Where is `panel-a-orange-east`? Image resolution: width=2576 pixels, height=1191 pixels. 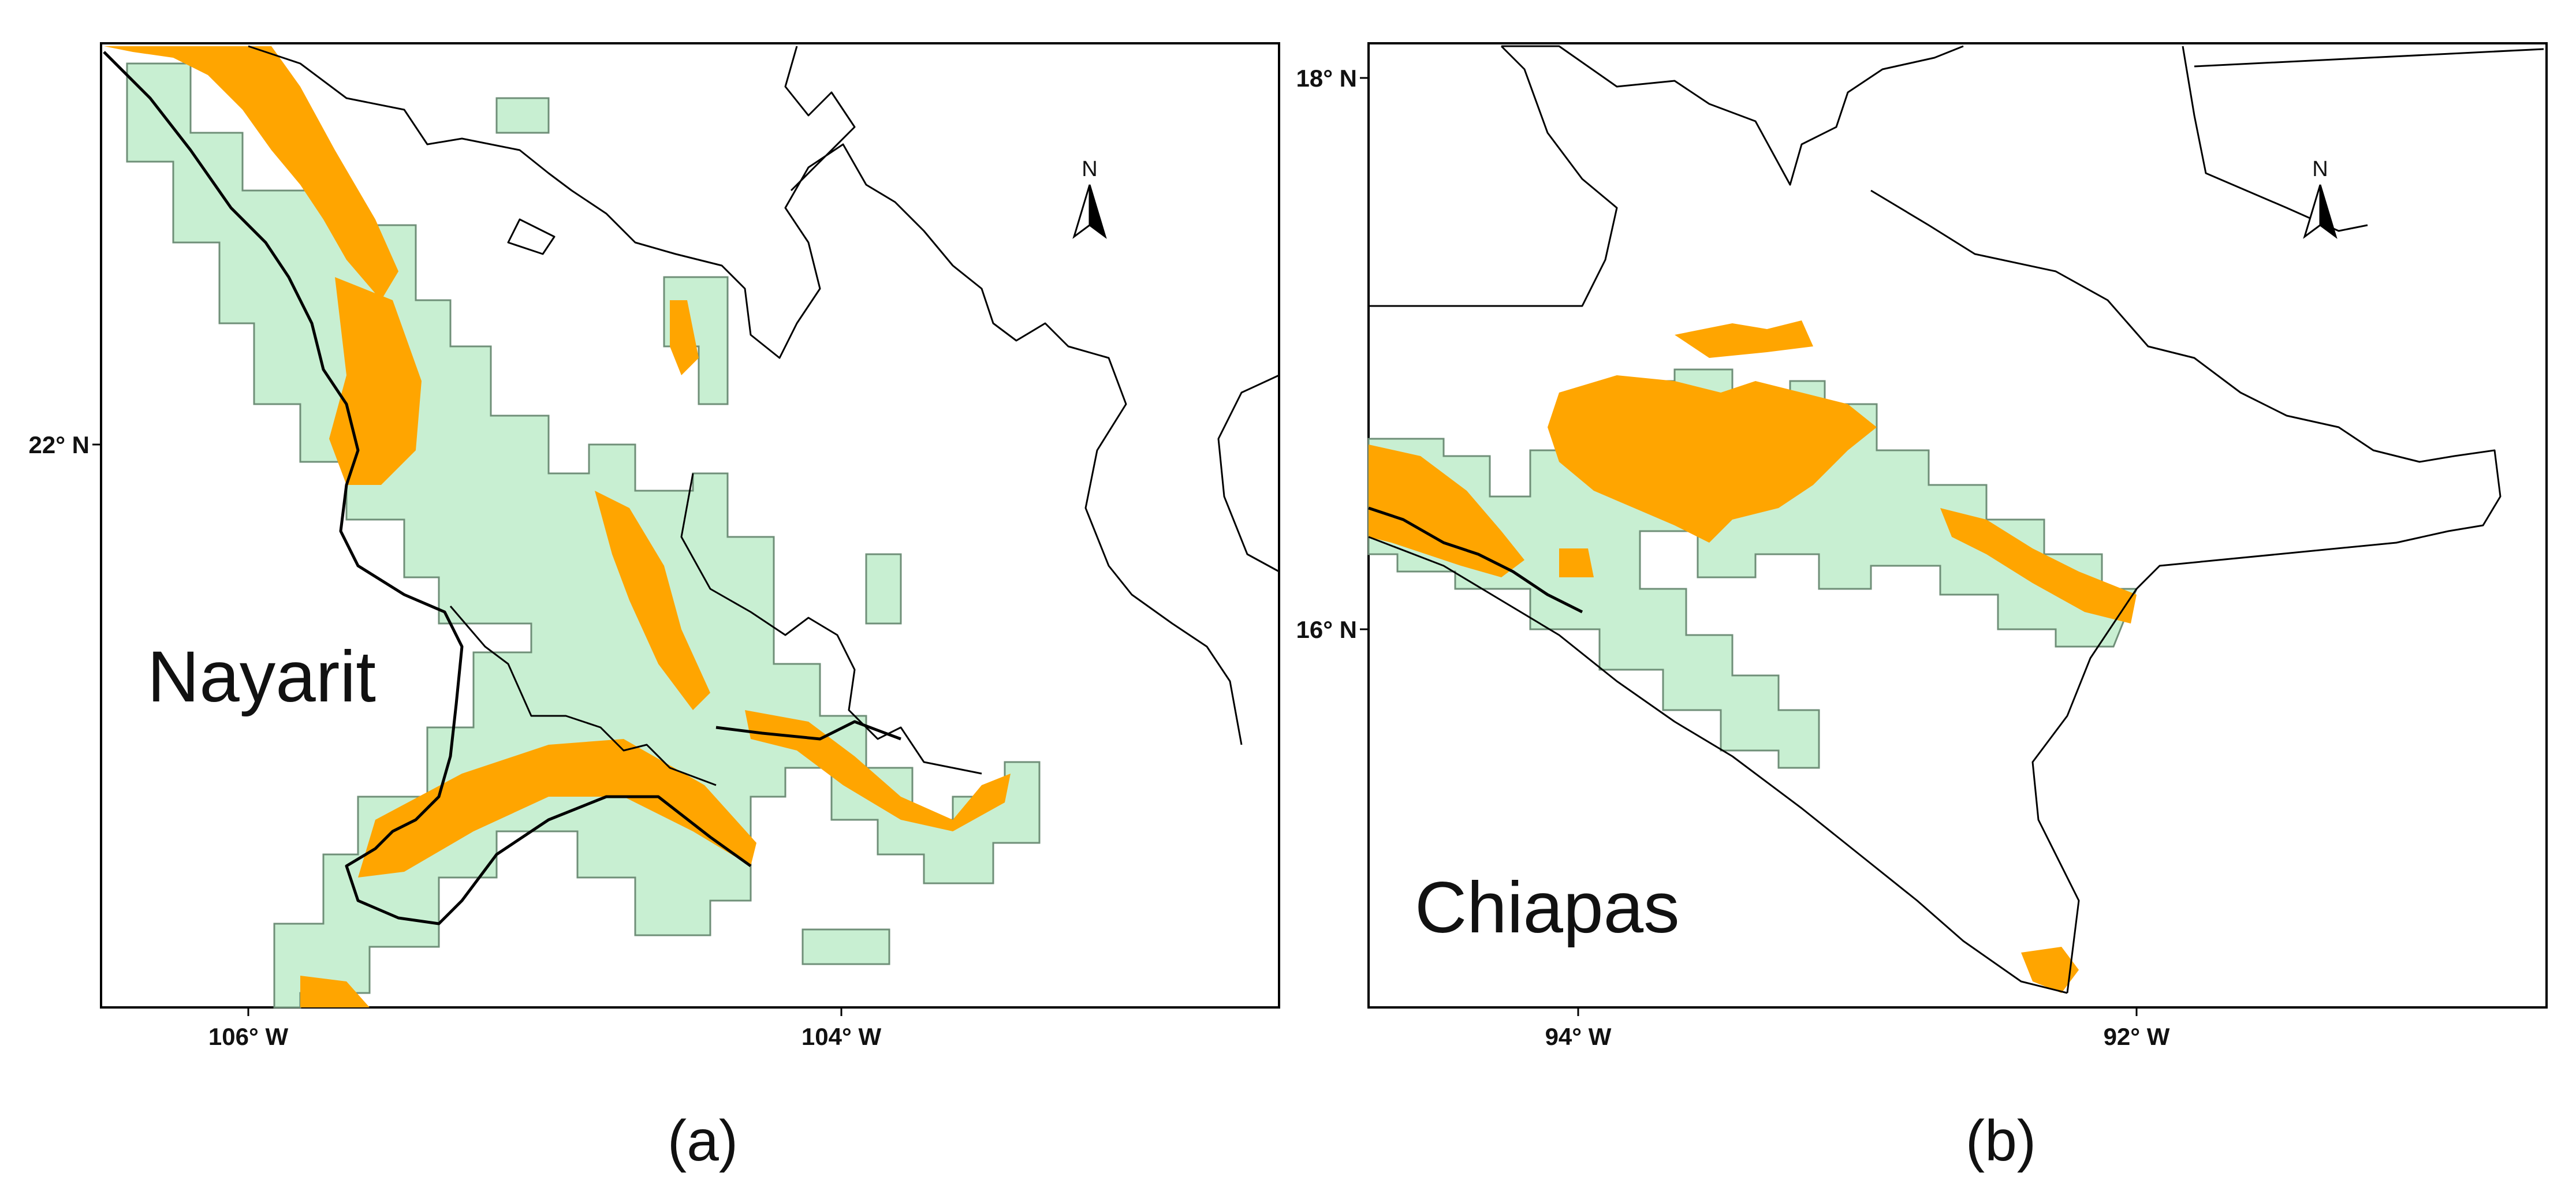
panel-a-orange-east is located at coordinates (878, 770).